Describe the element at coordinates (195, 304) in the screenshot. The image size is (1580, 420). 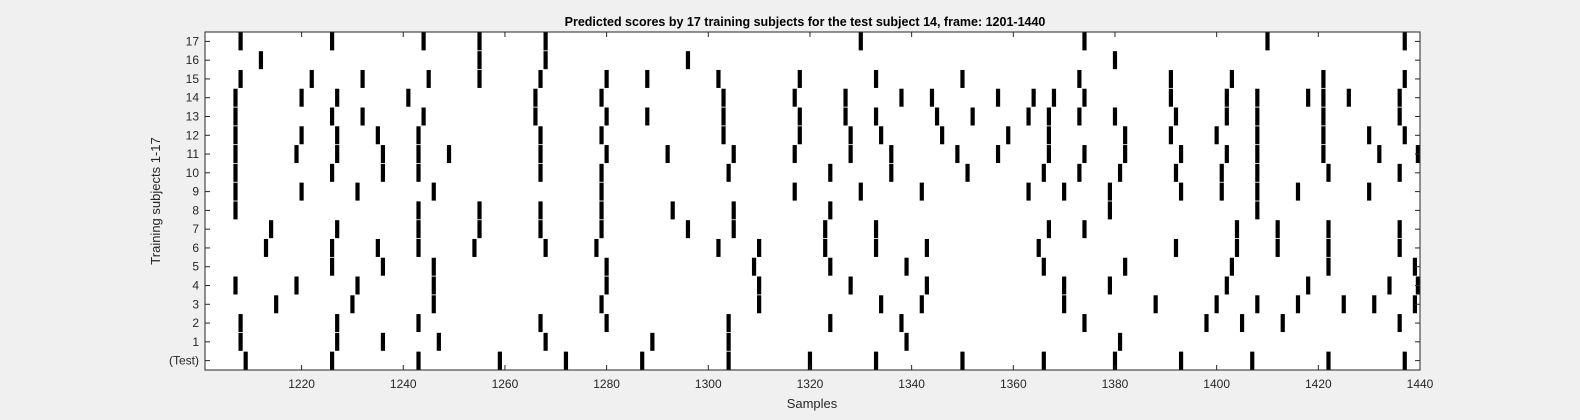
I see `y-tick-label: 3` at that location.